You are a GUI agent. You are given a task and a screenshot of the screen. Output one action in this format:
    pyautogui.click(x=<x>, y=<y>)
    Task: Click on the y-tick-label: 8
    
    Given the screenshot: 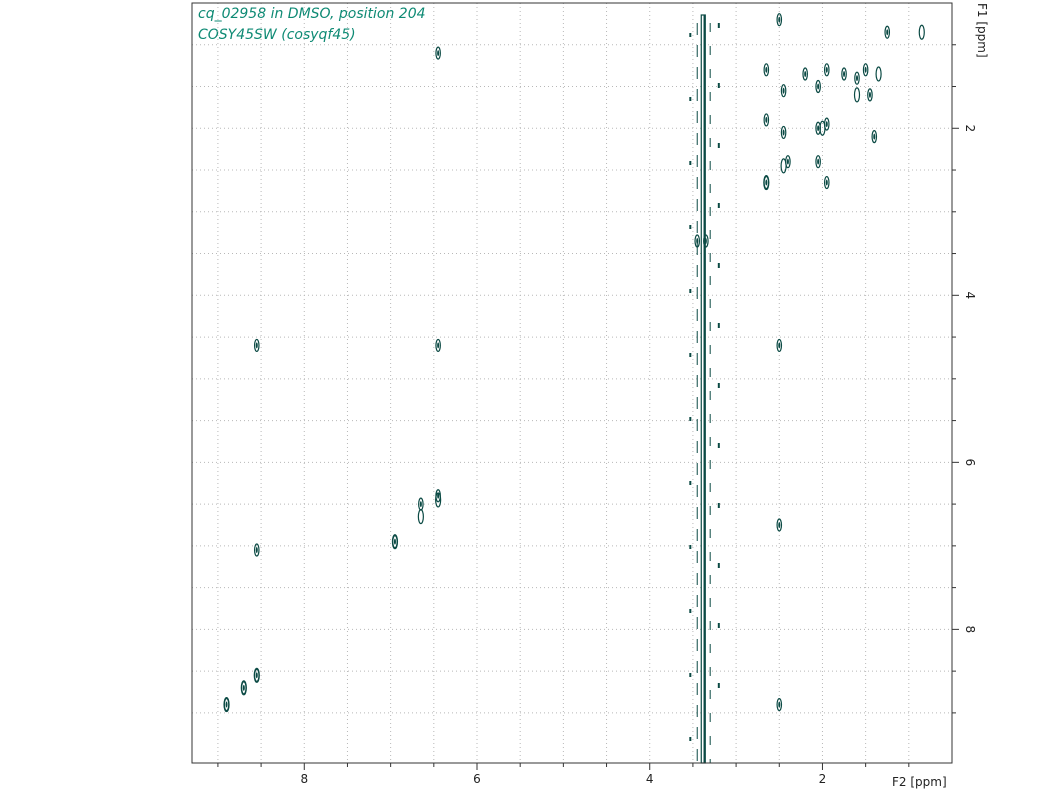 What is the action you would take?
    pyautogui.click(x=970, y=630)
    